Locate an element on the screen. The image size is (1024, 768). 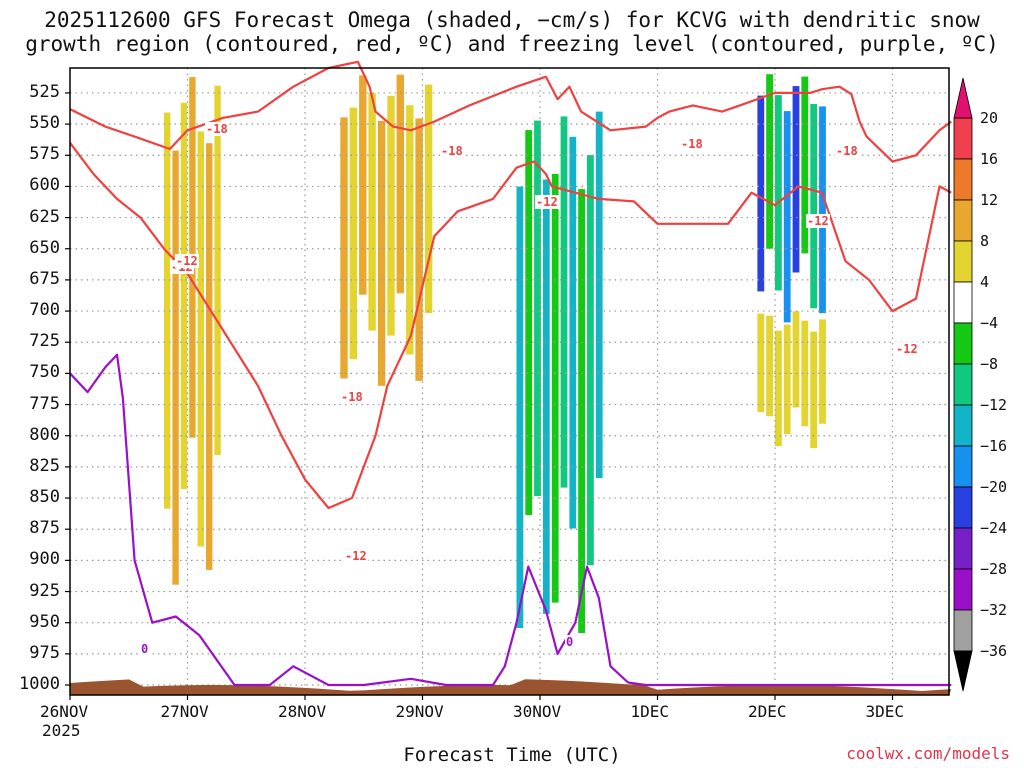
colorbar-label: 12 is located at coordinates (989, 200).